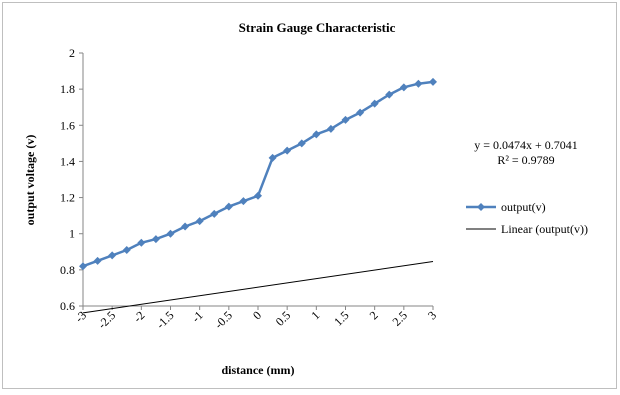 The image size is (620, 395). What do you see at coordinates (523, 207) in the screenshot?
I see `legend-series-label: output(v)` at bounding box center [523, 207].